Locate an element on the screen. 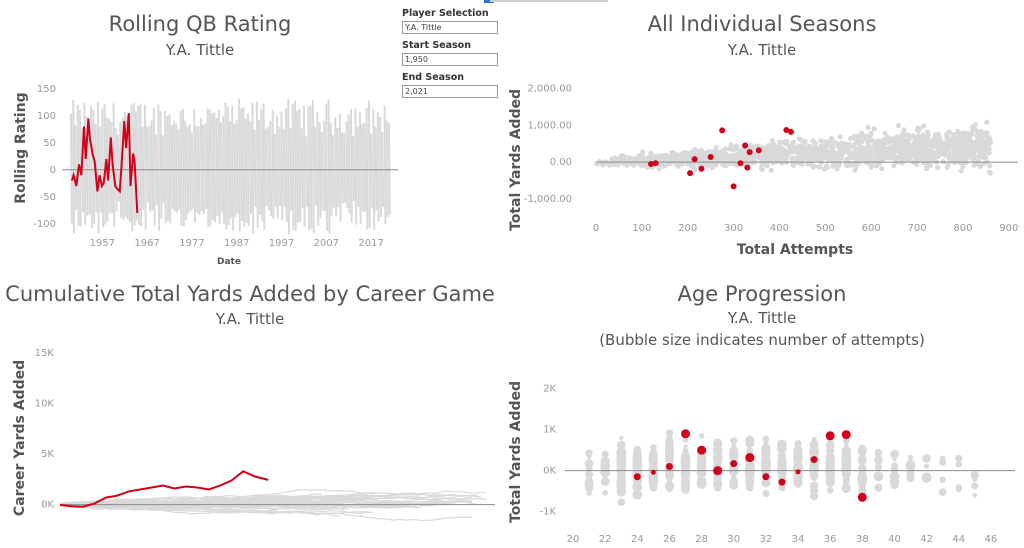 This screenshot has width=1024, height=548. age-ylabel: Total Yards Added is located at coordinates (516, 452).